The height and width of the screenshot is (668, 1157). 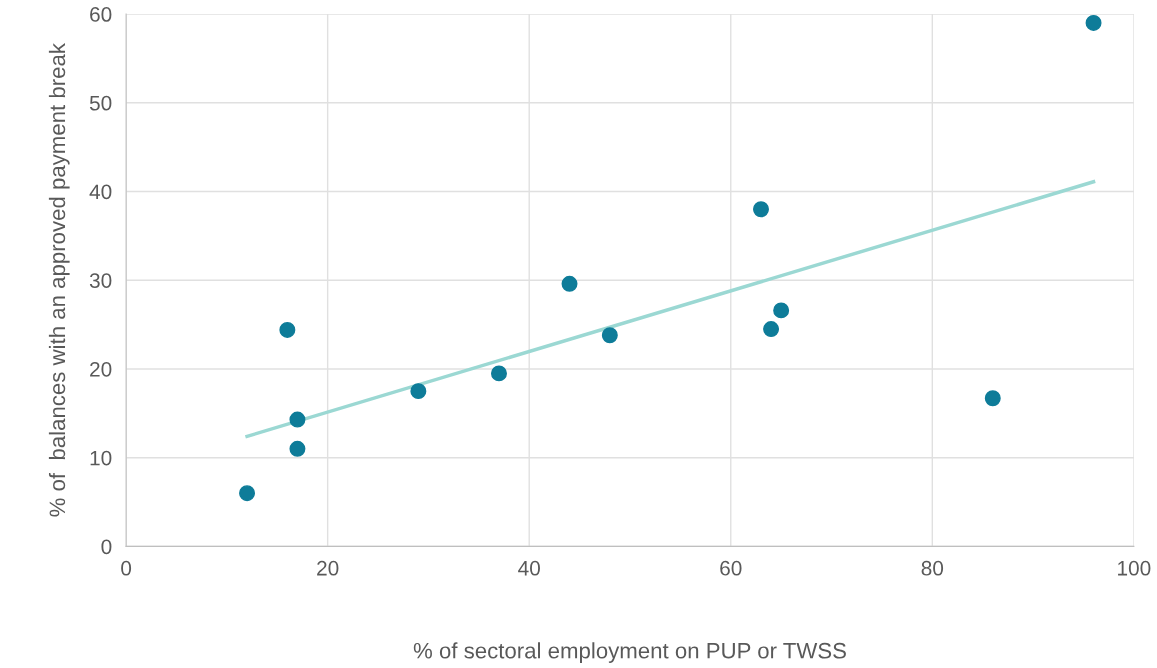 I want to click on x-tick-label: 20, so click(x=328, y=568).